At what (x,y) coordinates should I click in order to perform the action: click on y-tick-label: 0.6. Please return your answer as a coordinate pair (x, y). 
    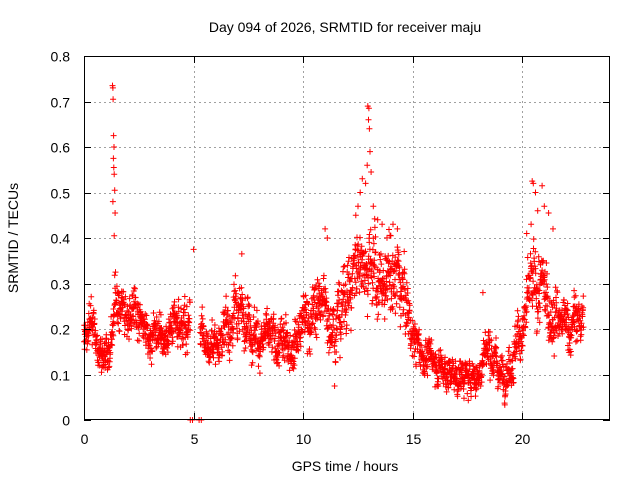
    Looking at the image, I should click on (61, 148).